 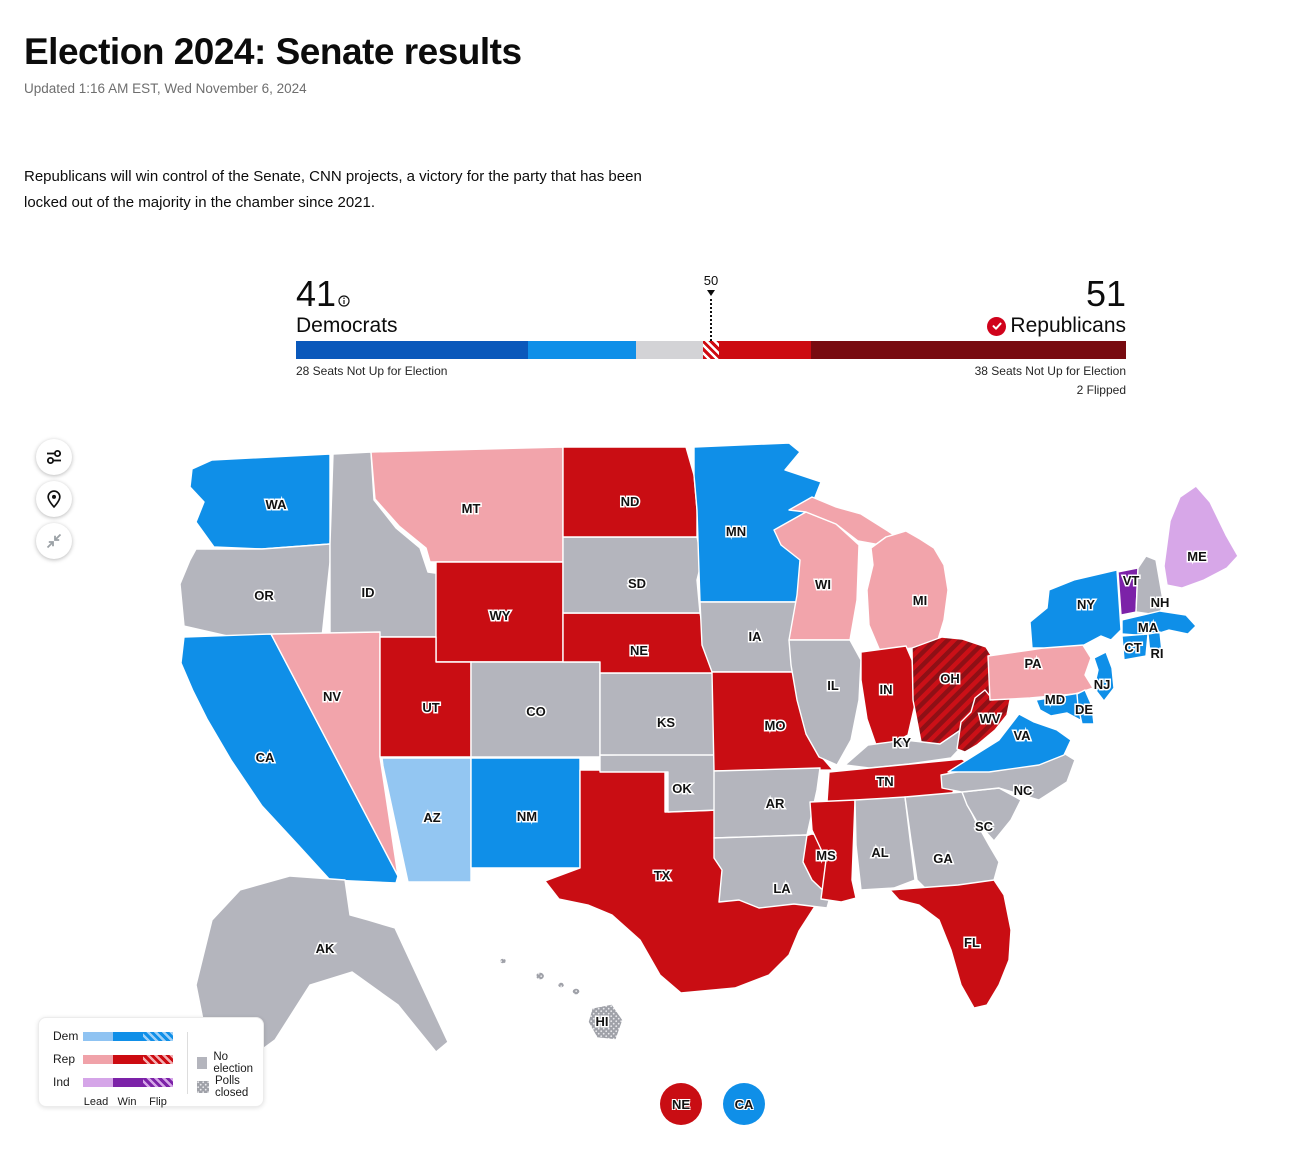 I want to click on rep-footnotes: 38 Seats Not Up for Election 2 Flipped, so click(x=1050, y=380).